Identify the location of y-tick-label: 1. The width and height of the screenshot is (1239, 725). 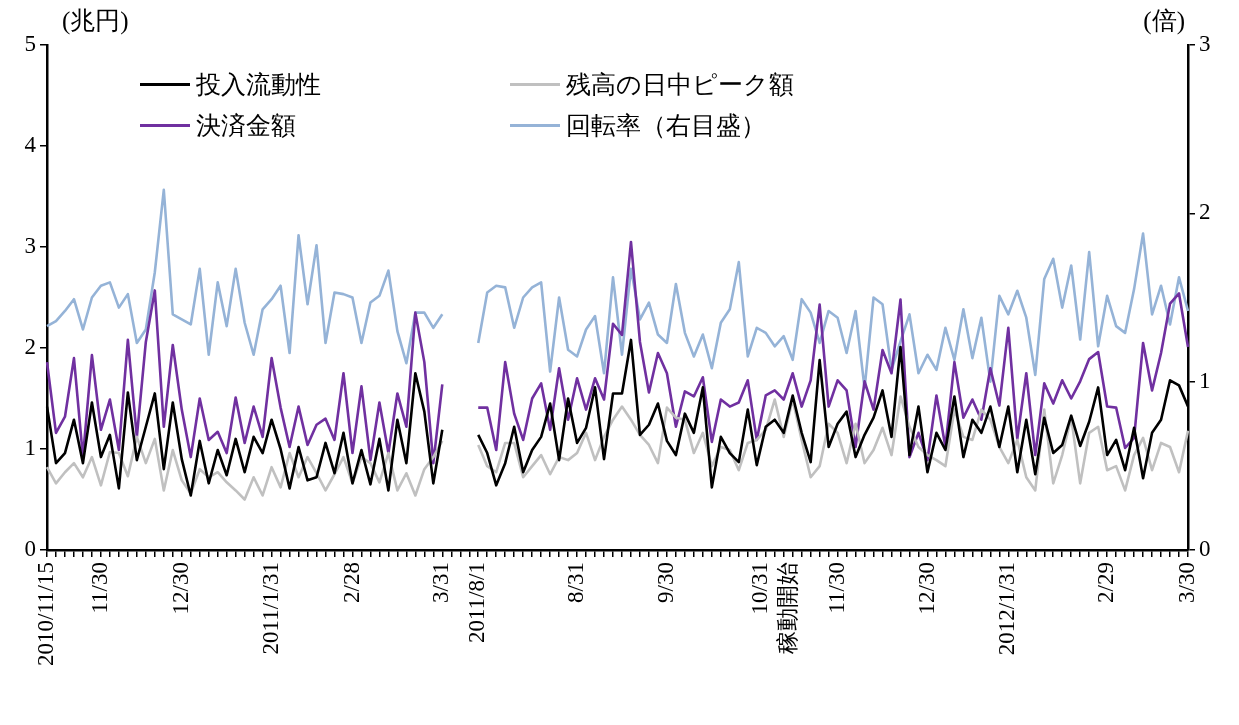
(30, 448).